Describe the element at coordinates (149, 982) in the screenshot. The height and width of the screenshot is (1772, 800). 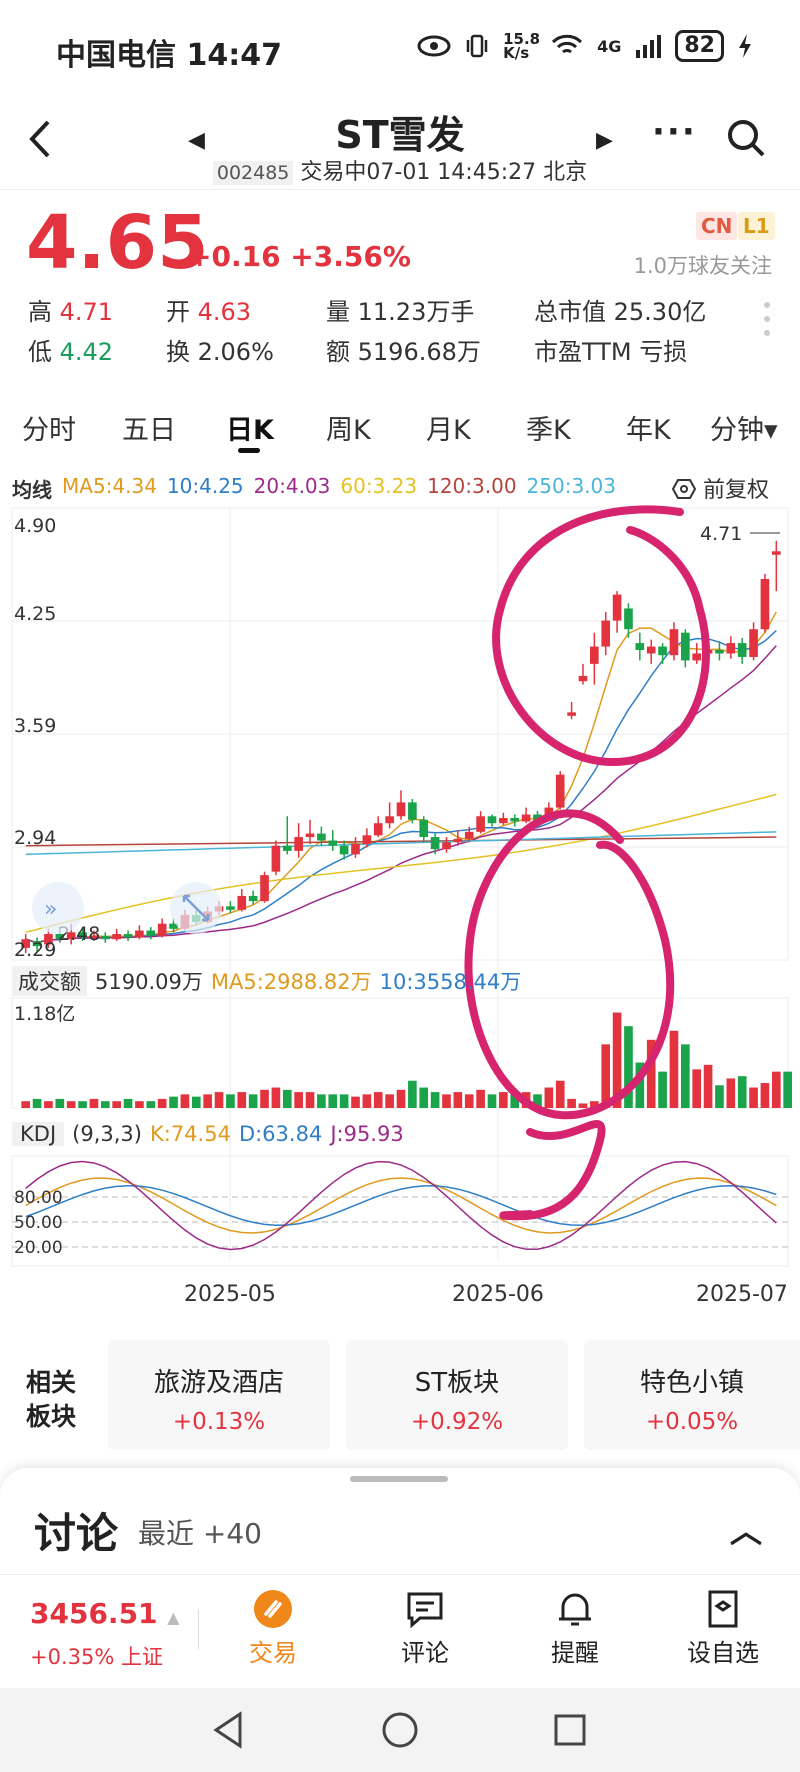
I see `volume-current: 5190.09万` at that location.